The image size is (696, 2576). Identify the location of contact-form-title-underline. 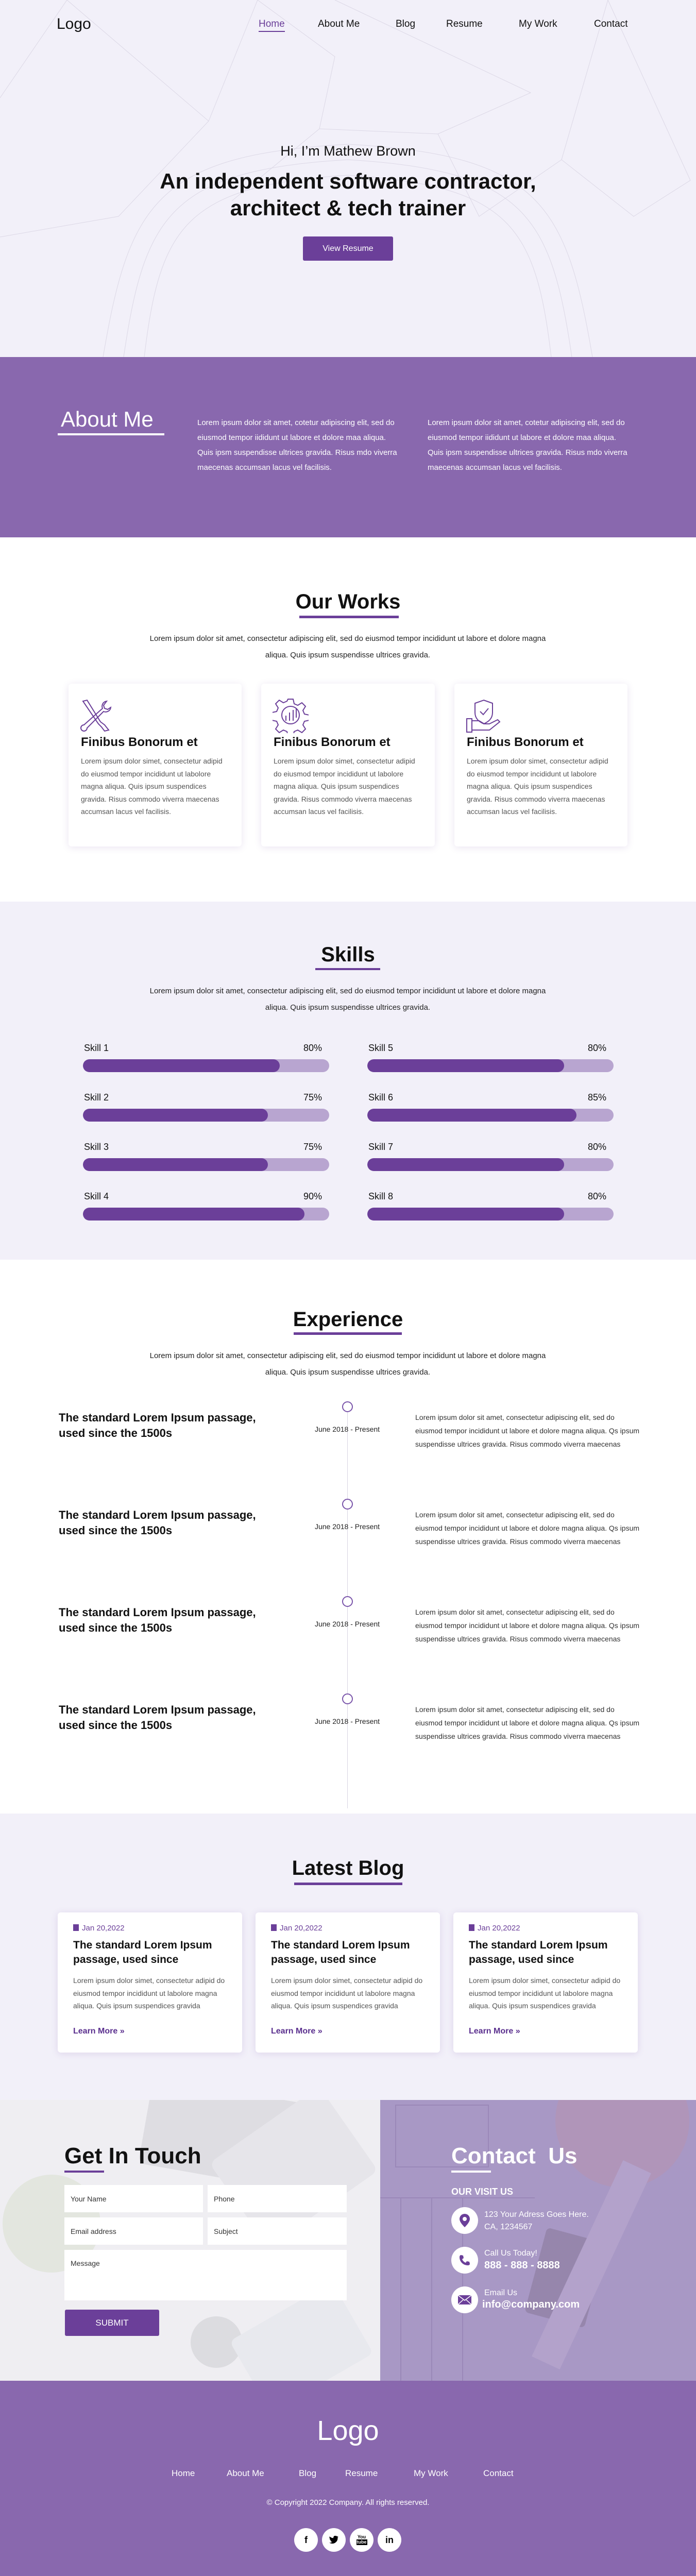
(84, 2172).